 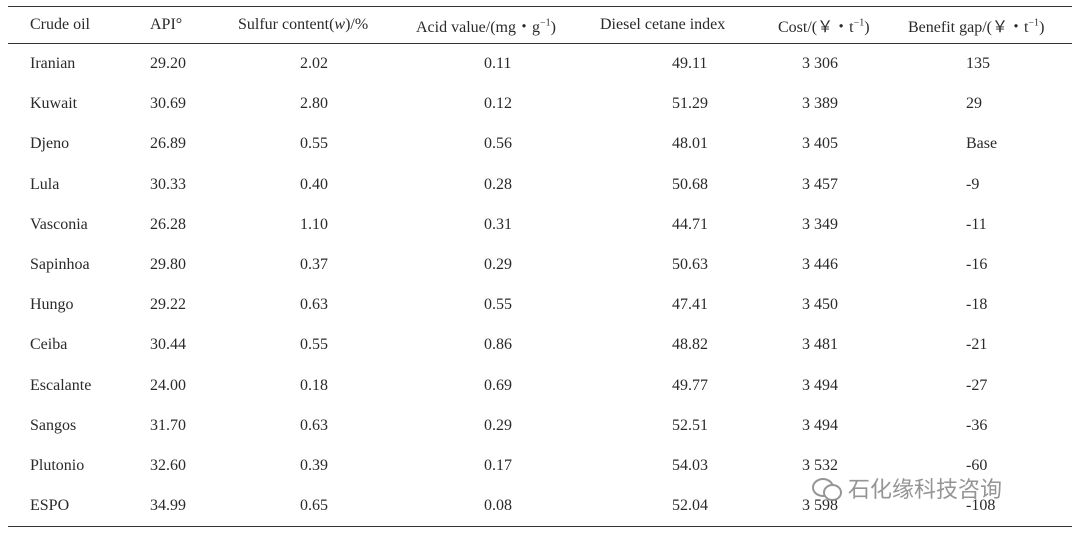 What do you see at coordinates (61, 385) in the screenshot?
I see `cell-crude-oil: Escalante` at bounding box center [61, 385].